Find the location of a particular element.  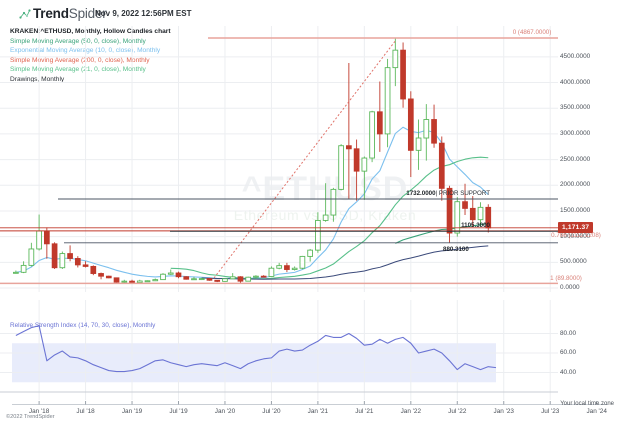

rsi-axis-tick: 40.00 is located at coordinates (568, 372).